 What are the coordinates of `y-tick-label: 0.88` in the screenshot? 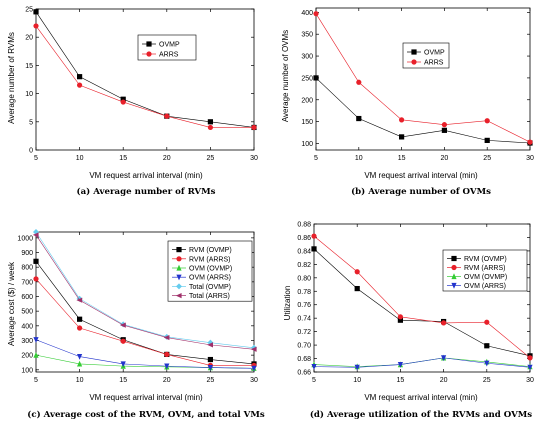 It's located at (304, 225).